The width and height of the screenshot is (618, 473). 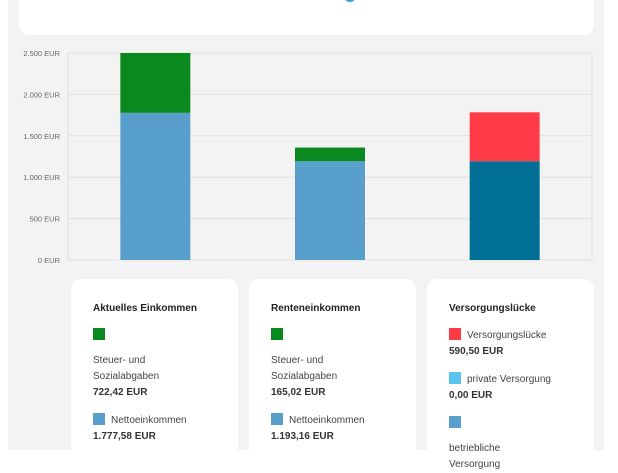 I want to click on legend-item: Steuer- und Sozialabgaben 165,02 EUR, so click(x=343, y=364).